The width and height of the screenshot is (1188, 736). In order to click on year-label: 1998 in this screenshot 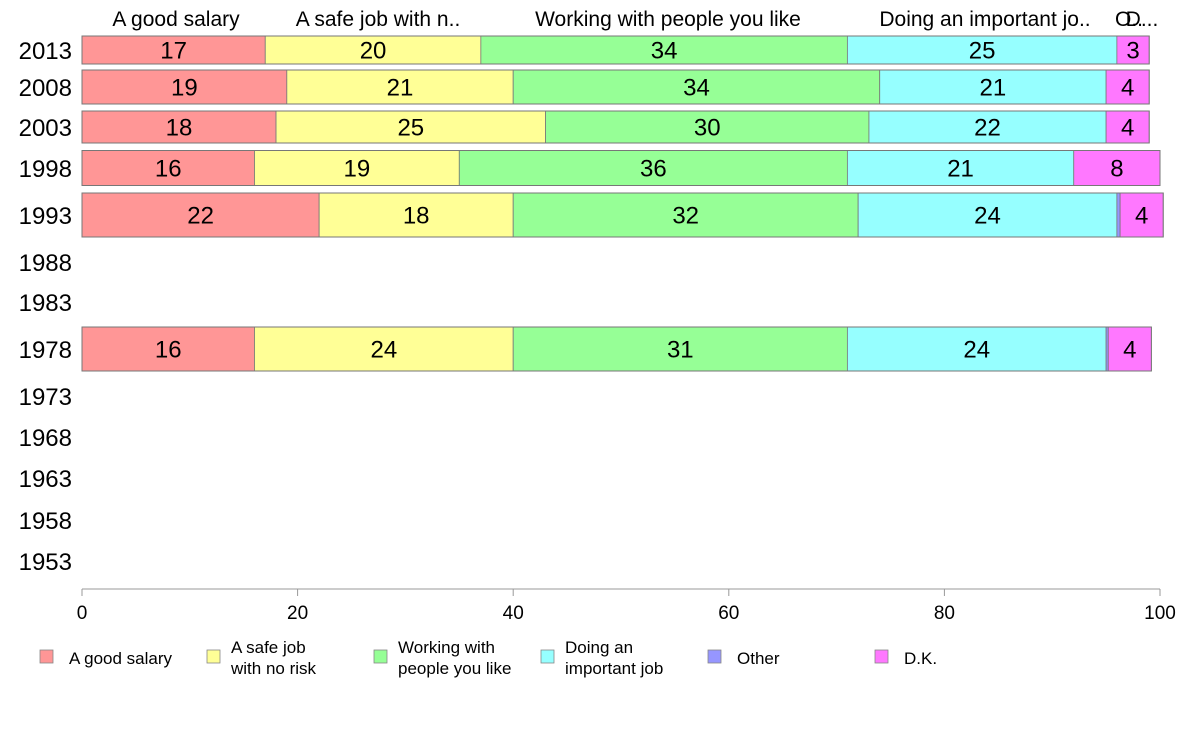, I will do `click(45, 169)`.